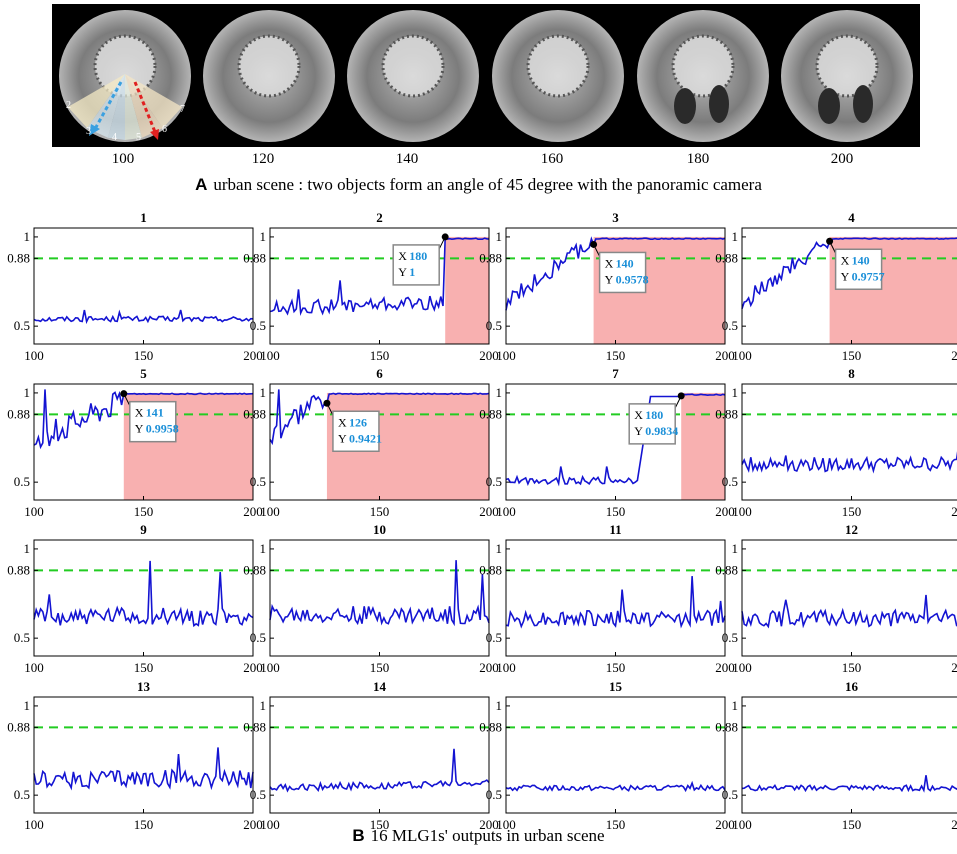 The image size is (957, 854). I want to click on chart-14: 14 0.5 0.88 1 100 150 200, so click(371, 755).